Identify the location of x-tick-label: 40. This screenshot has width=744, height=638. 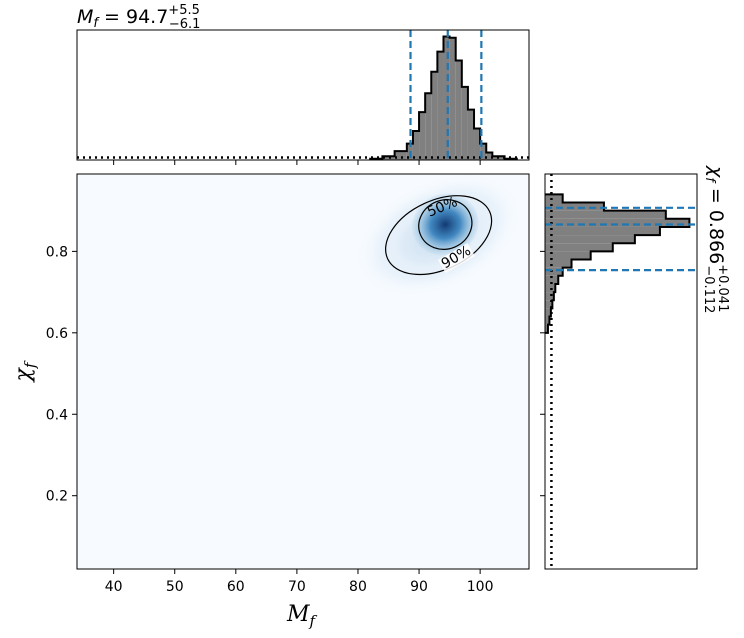
(114, 587).